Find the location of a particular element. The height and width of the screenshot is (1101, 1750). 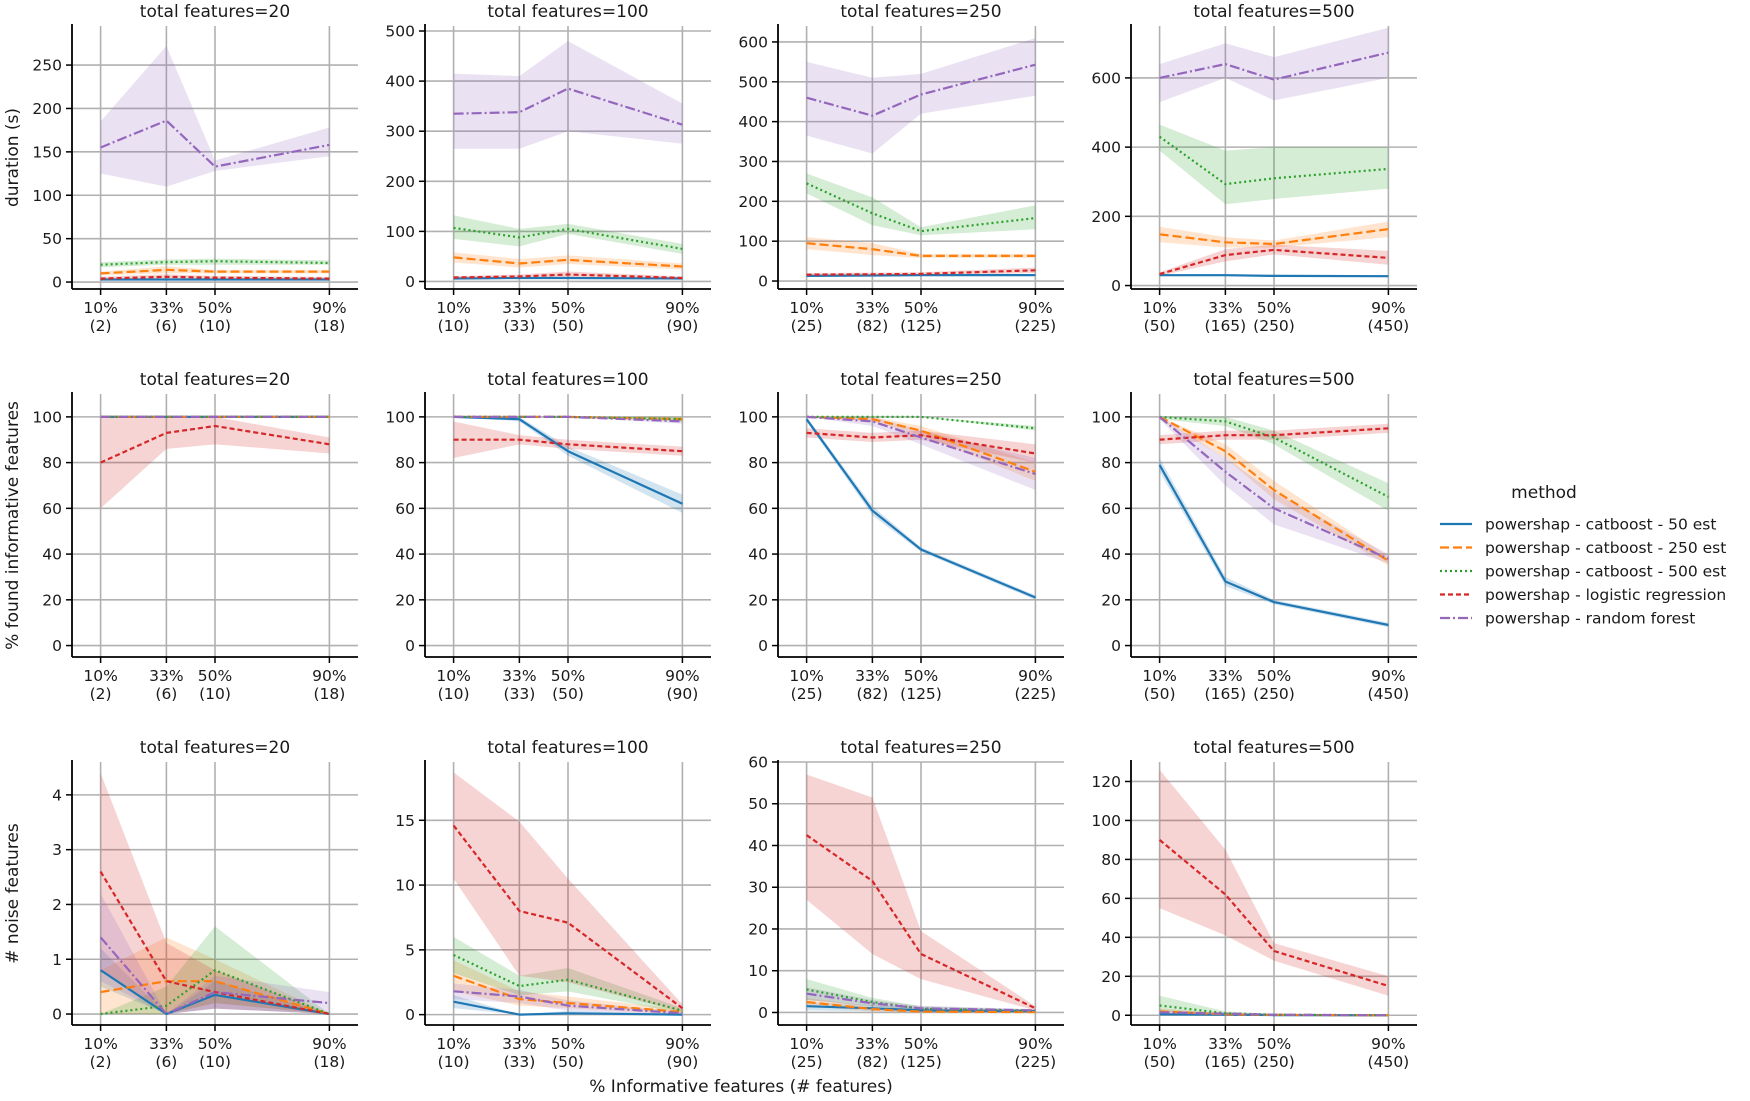

x-tick-label: 10% (50) is located at coordinates (1159, 1053).